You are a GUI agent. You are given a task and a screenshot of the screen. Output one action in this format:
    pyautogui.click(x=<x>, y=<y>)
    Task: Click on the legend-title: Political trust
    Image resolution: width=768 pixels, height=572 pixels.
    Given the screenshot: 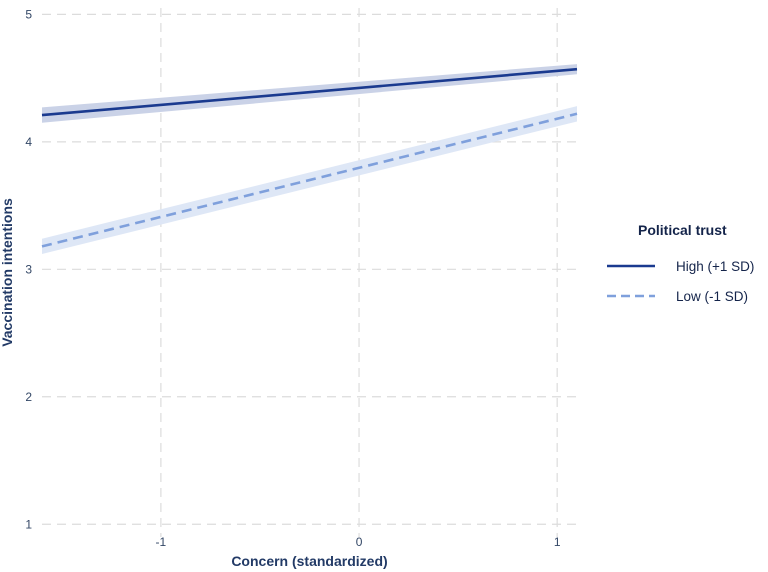 What is the action you would take?
    pyautogui.click(x=682, y=230)
    